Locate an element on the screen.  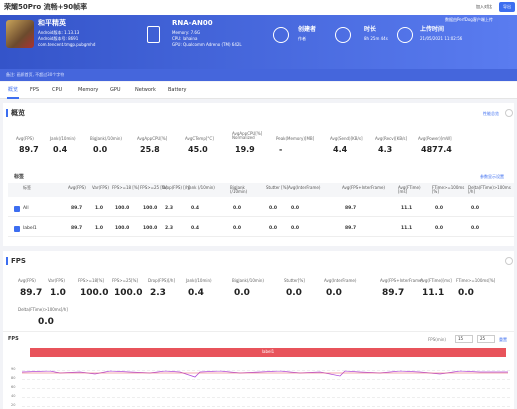
y-tick-label: 40 is located at coordinates (13, 396).